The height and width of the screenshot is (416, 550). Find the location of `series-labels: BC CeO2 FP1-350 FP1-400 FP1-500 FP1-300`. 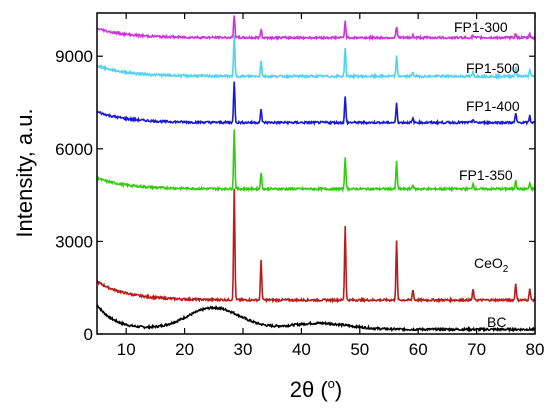

series-labels: BC CeO2 FP1-350 FP1-400 FP1-500 FP1-300 is located at coordinates (487, 174).